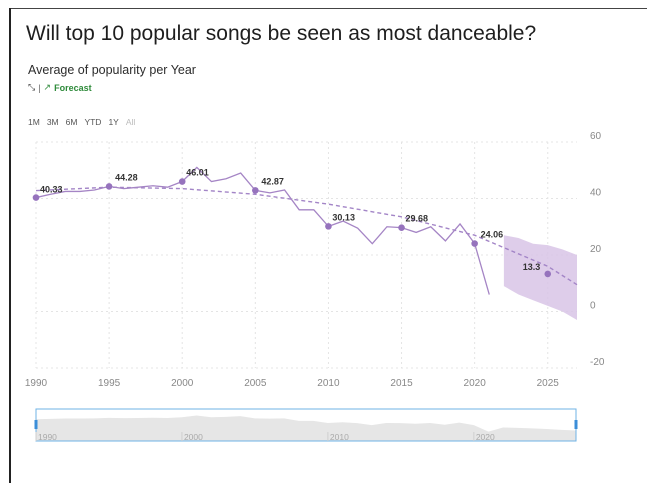 This screenshot has width=647, height=483. I want to click on x-tick-label-6: 2020, so click(475, 383).